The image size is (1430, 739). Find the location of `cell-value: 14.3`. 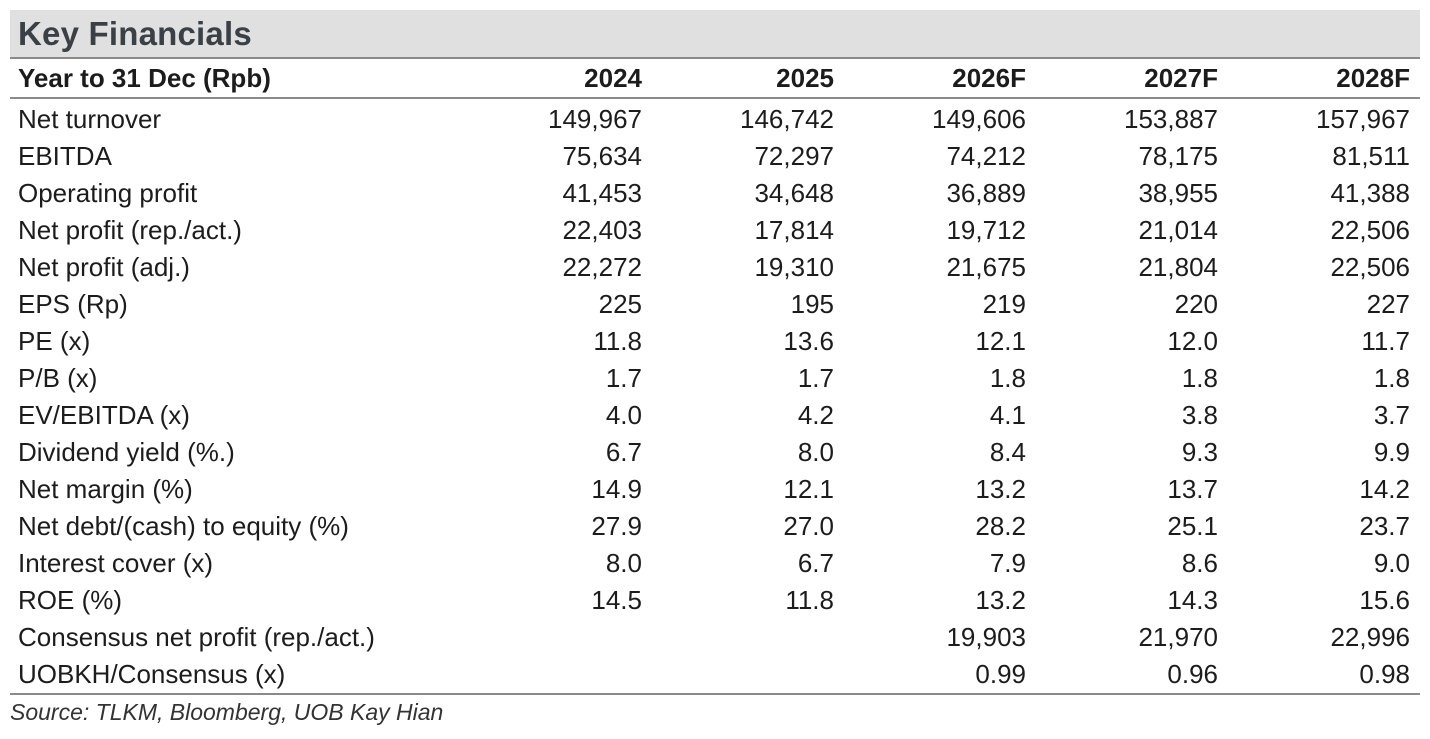

cell-value: 14.3 is located at coordinates (1192, 600).